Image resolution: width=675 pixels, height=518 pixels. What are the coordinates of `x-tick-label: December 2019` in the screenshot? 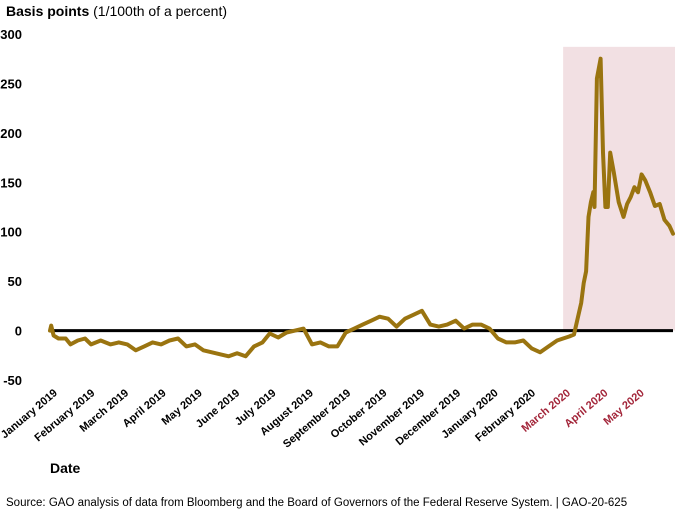 It's located at (429, 417).